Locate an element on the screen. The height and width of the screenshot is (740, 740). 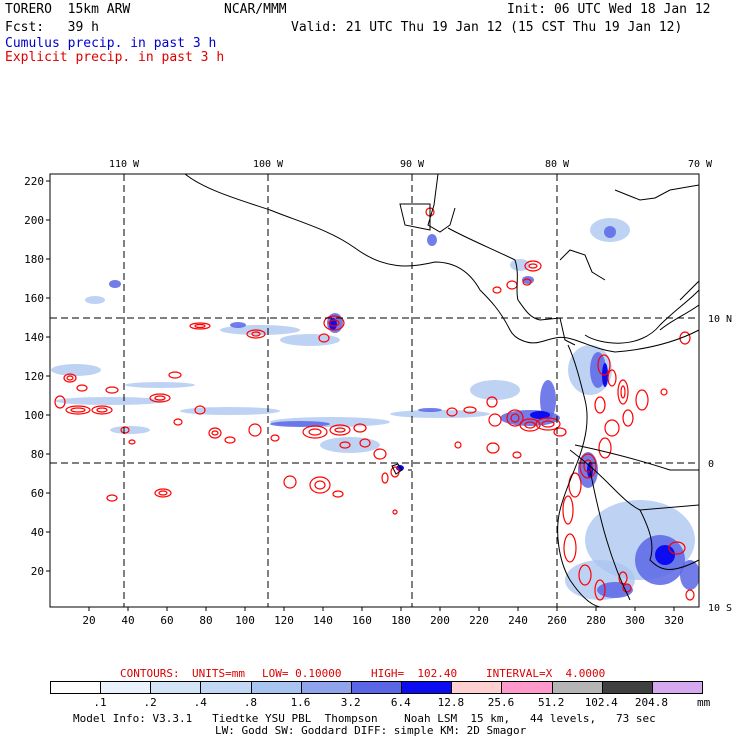
colorbar-unit: mm is located at coordinates (704, 702).